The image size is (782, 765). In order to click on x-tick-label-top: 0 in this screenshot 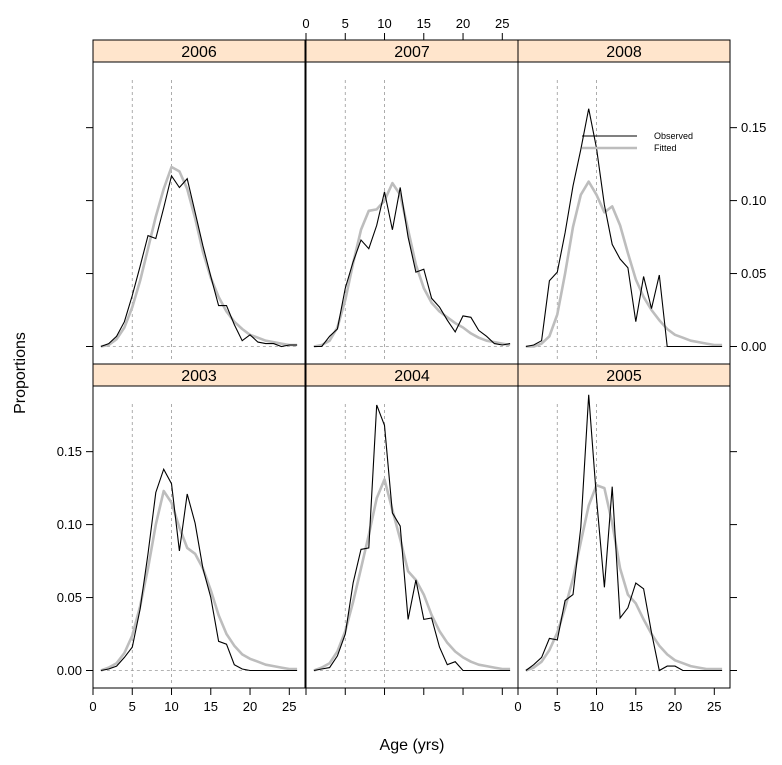, I will do `click(305, 23)`.